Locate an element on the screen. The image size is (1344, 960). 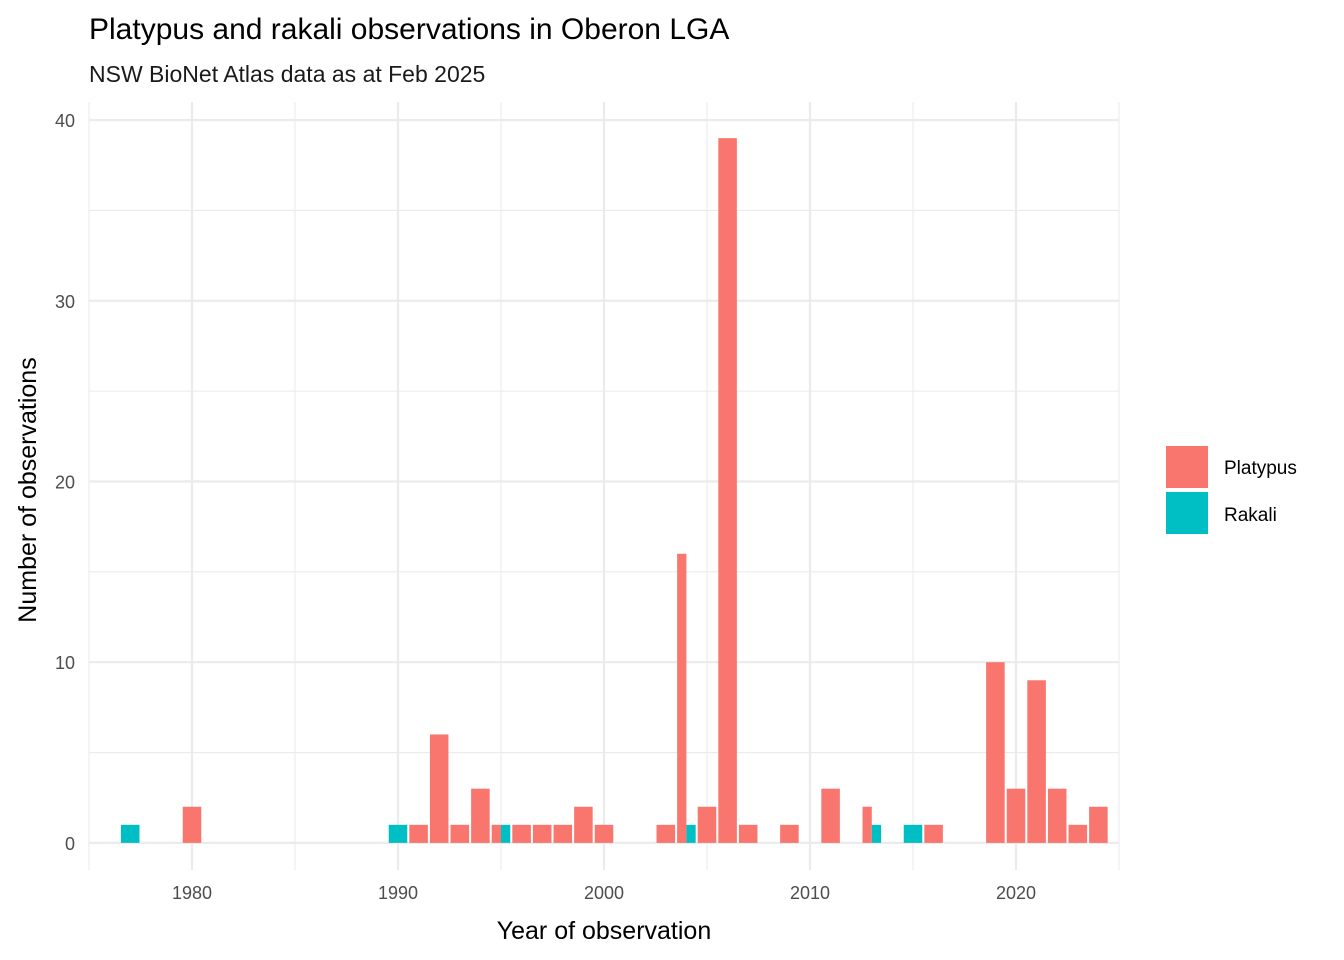
bar-platypus-1999 is located at coordinates (583, 824).